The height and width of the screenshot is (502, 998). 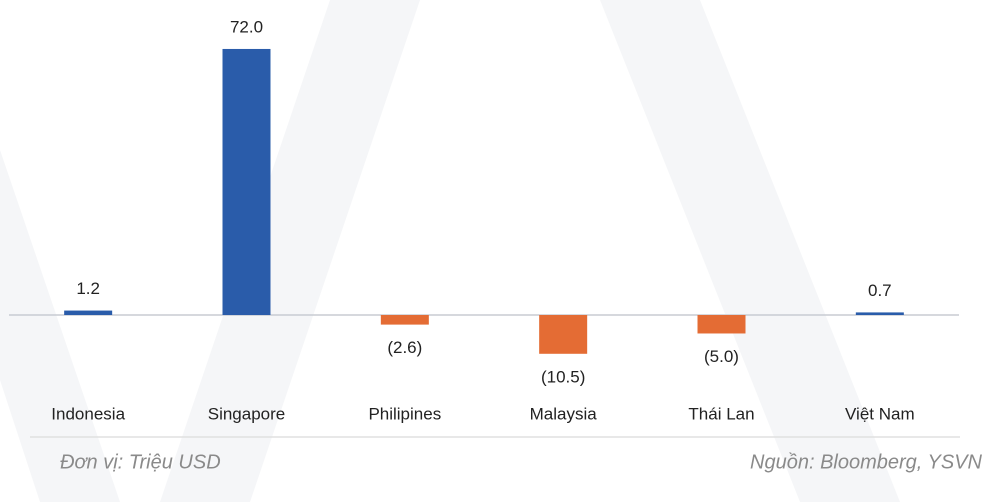 I want to click on x-tick-label: Malaysia, so click(x=564, y=413).